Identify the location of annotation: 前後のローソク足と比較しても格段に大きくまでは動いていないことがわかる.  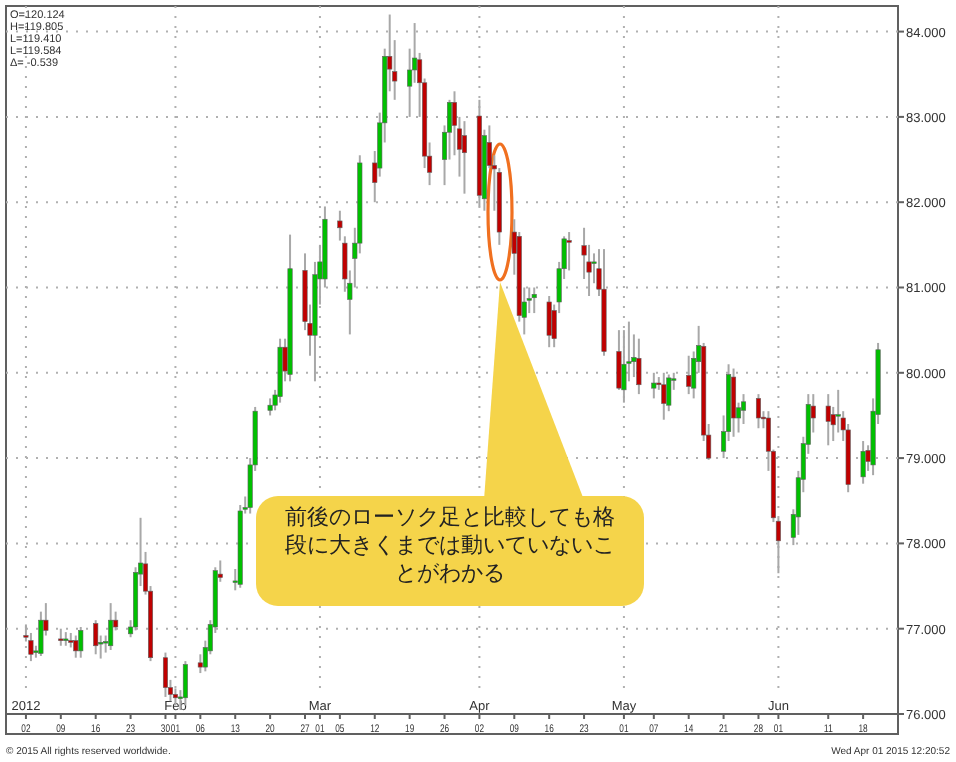
(450, 546).